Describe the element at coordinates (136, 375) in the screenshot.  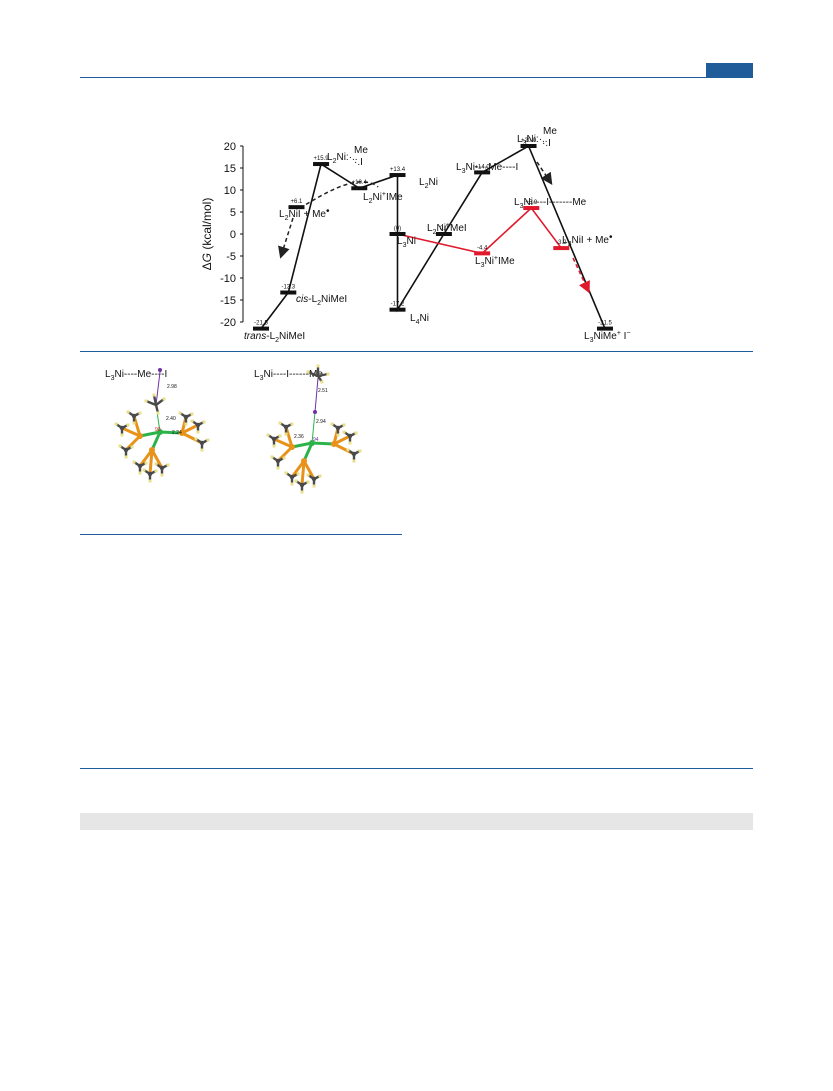
I see `structure-1-label: L3Ni----Me----I` at that location.